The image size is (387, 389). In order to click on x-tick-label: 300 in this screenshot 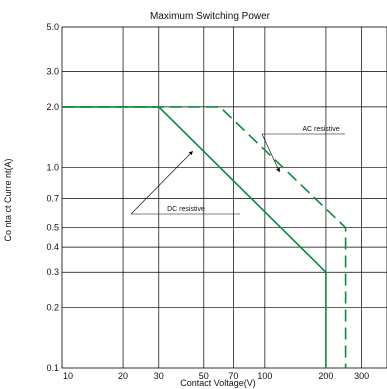, I will do `click(361, 376)`.